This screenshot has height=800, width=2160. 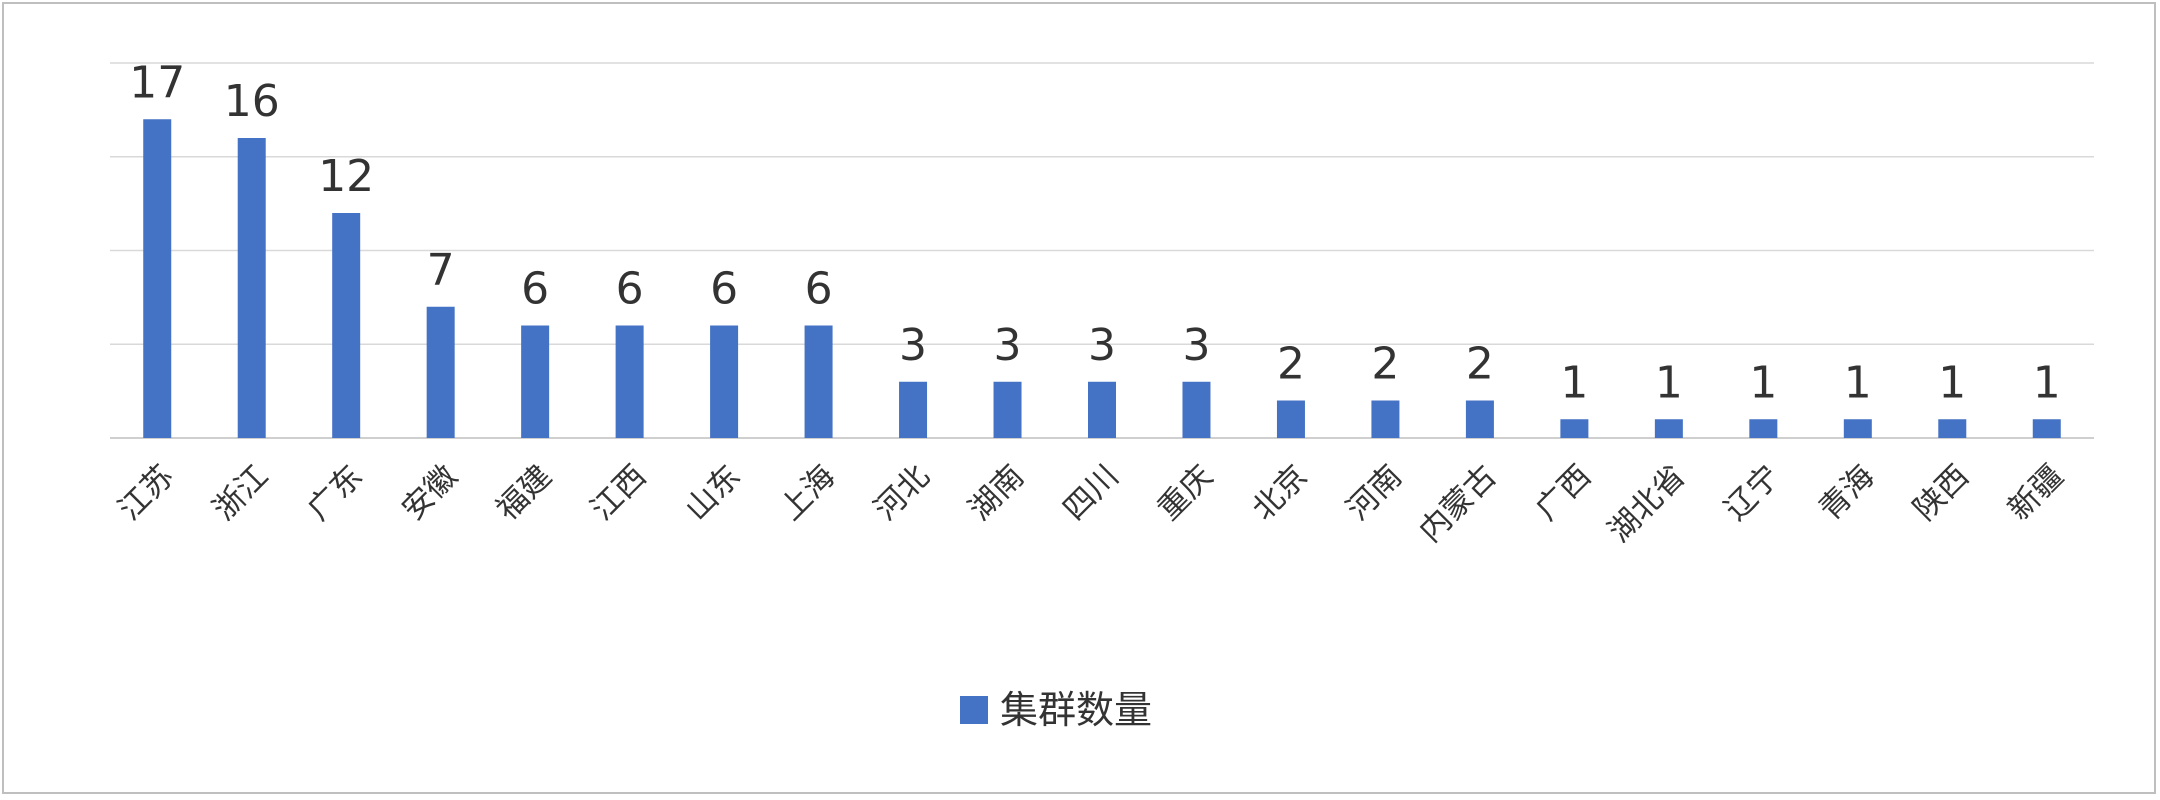 I want to click on data-label: 12, so click(x=346, y=176).